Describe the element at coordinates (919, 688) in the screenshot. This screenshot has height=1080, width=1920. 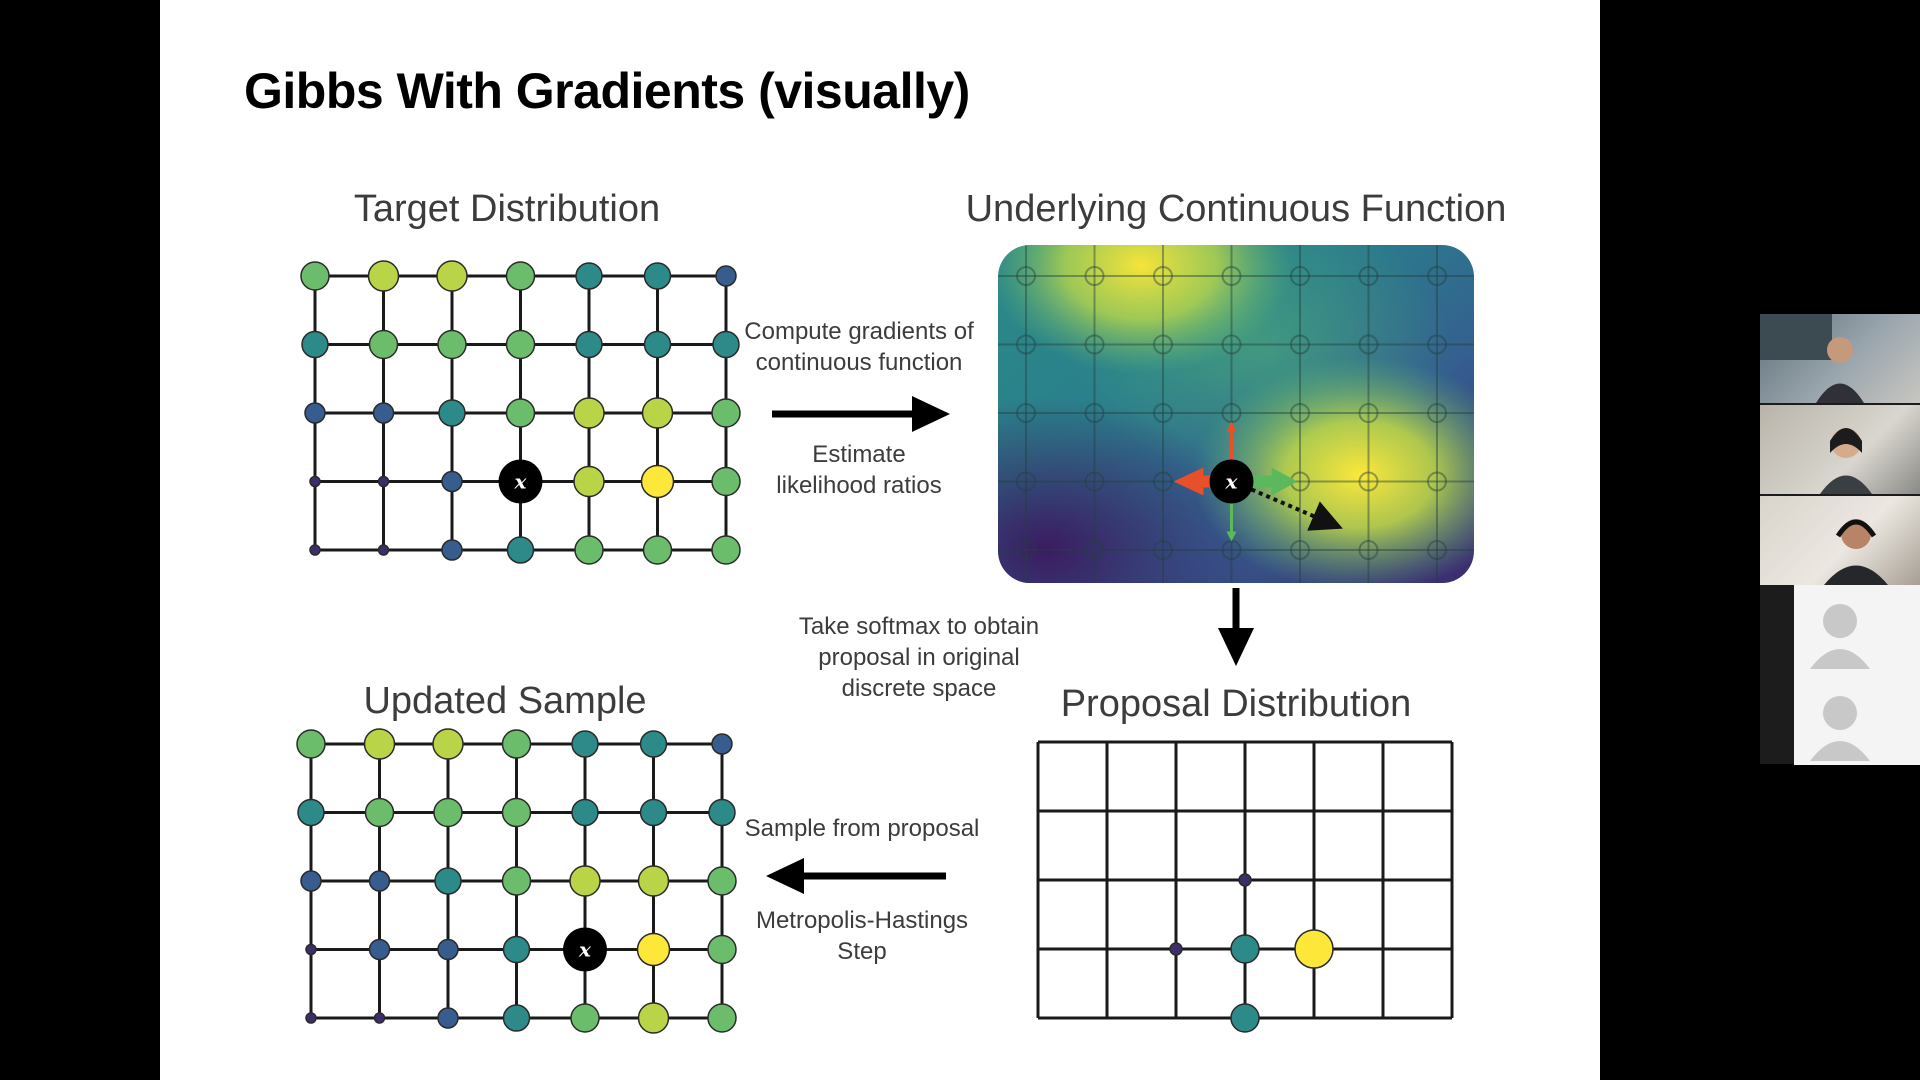
I see `caption-line: discrete space` at that location.